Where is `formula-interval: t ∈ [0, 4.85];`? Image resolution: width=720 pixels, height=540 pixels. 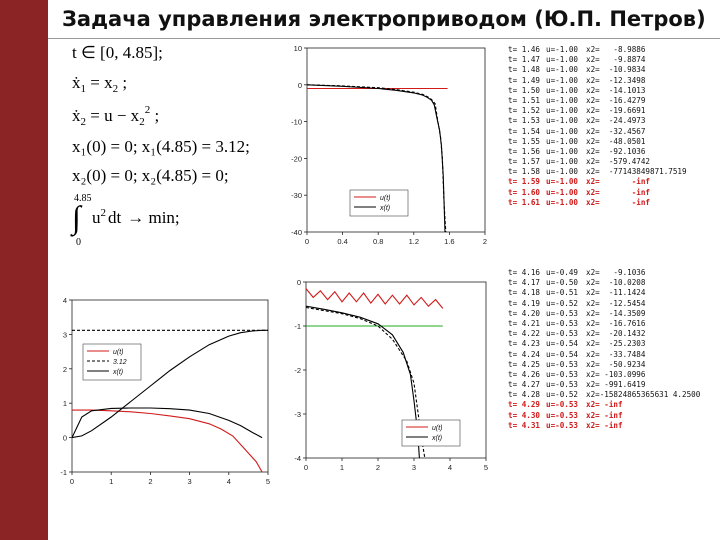
formula-interval: t ∈ [0, 4.85]; is located at coordinates (117, 52).